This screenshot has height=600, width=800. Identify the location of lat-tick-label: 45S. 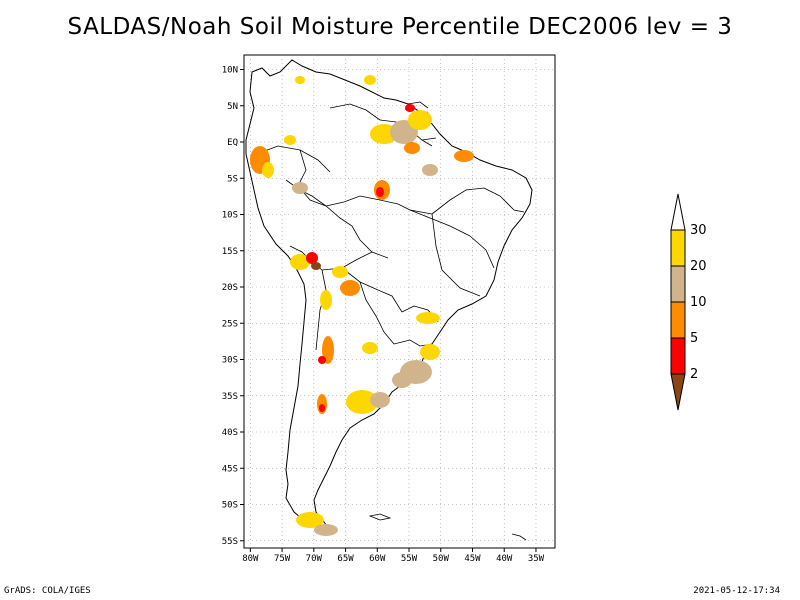
(230, 469).